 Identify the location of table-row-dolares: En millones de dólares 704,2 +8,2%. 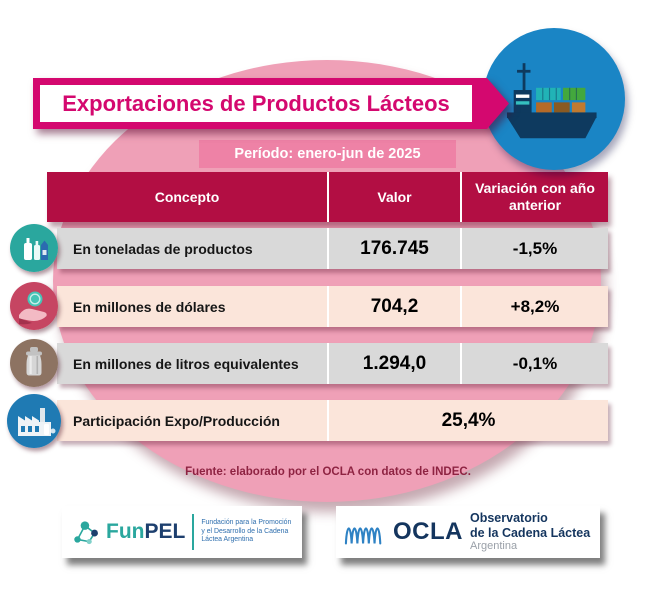
(332, 306).